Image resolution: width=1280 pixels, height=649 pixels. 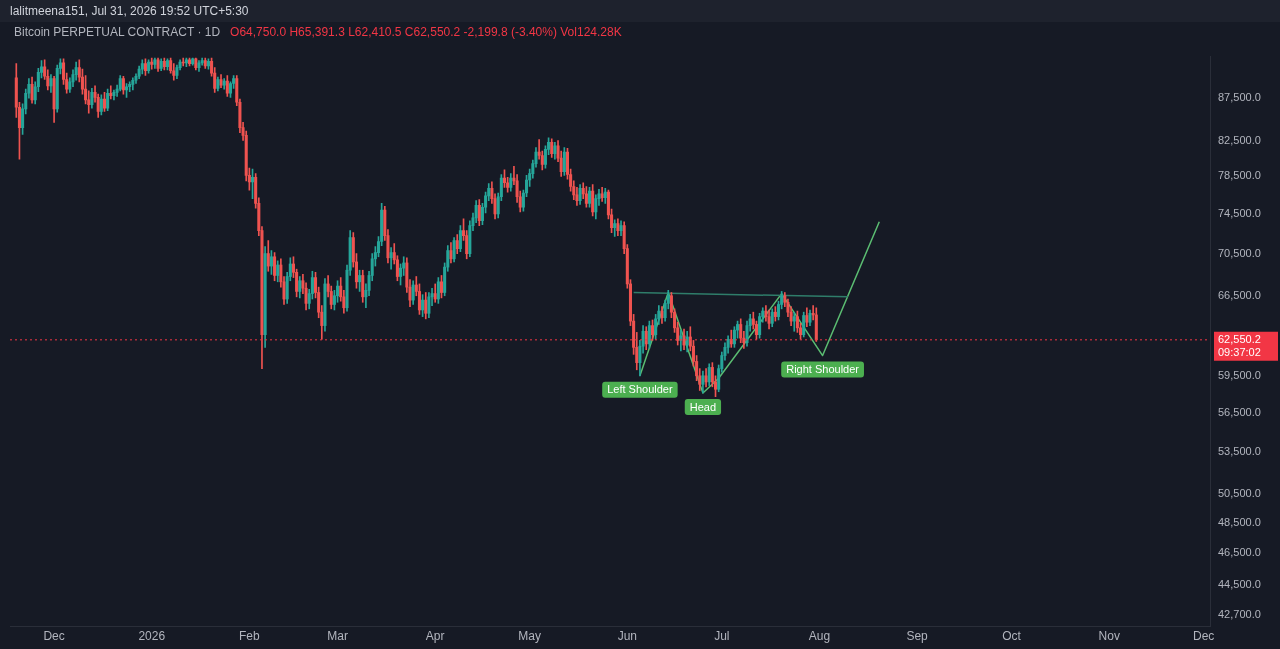 I want to click on chart-title: Bitcoin PERPETUAL CONTRACT · 1D, so click(x=117, y=32).